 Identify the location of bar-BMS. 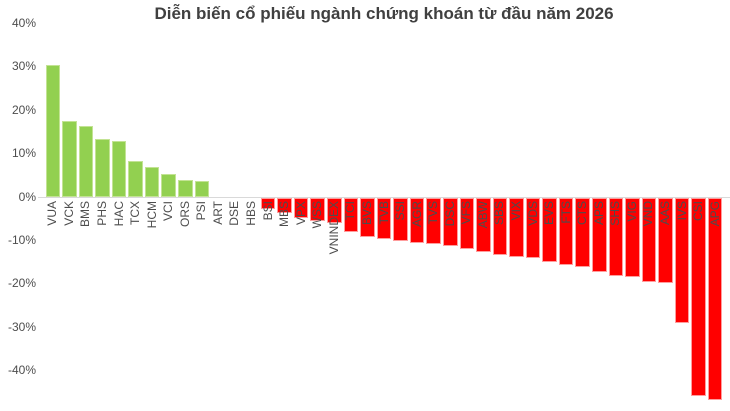
(86, 161).